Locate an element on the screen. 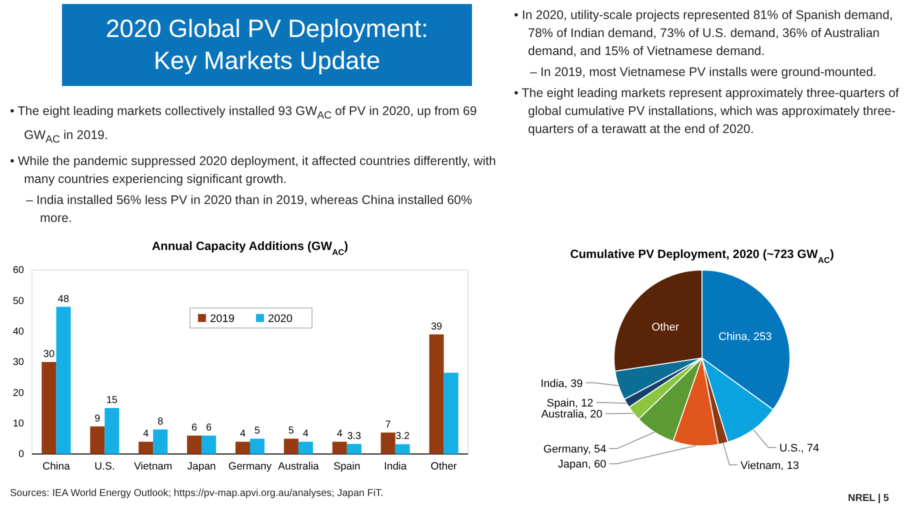  text: NREL | 5 is located at coordinates (868, 499).